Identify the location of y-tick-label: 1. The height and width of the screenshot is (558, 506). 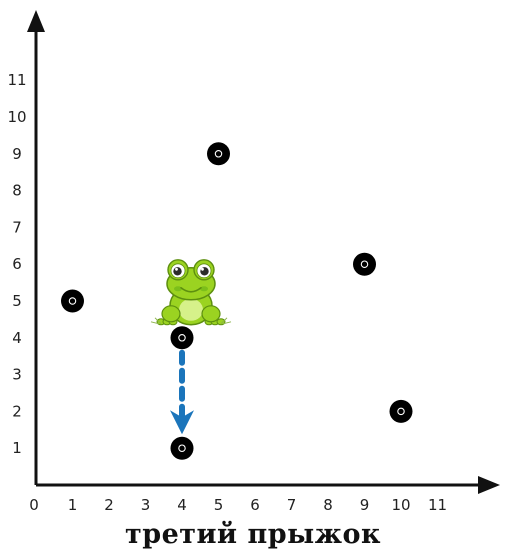
(17, 448).